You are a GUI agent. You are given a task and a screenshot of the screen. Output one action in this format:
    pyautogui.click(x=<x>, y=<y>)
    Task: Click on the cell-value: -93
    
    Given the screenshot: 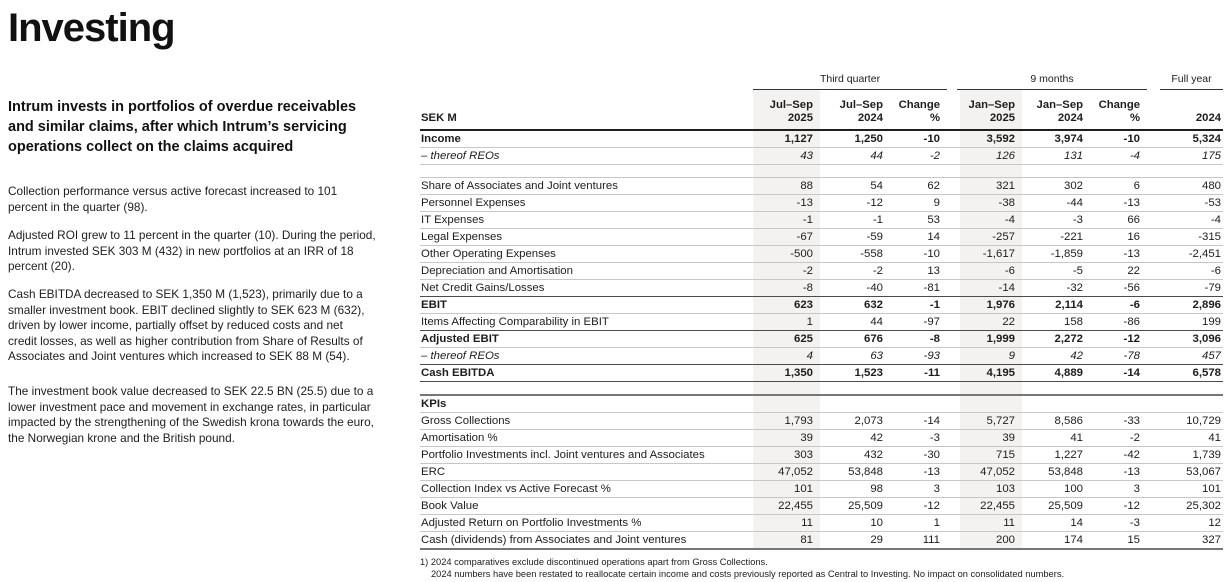 What is the action you would take?
    pyautogui.click(x=919, y=356)
    